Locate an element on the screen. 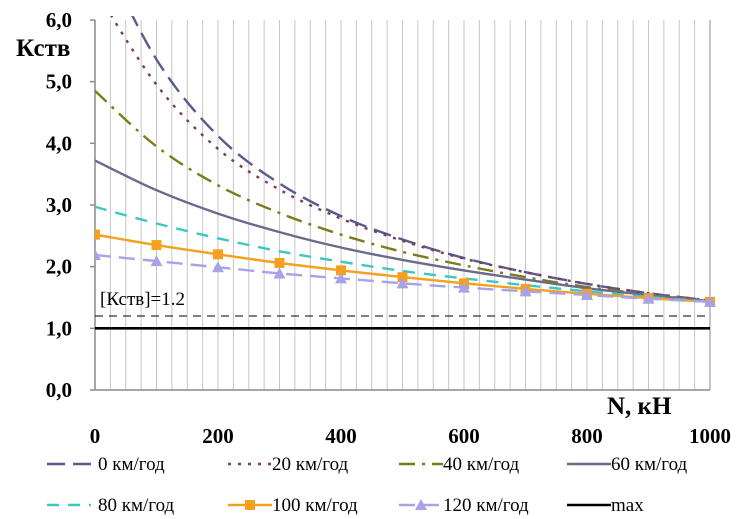 The width and height of the screenshot is (741, 519). legend-label: 40 км/год is located at coordinates (481, 464).